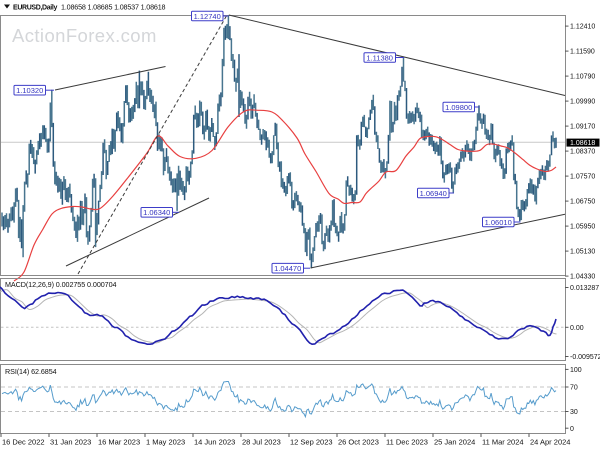  Describe the element at coordinates (379, 57) in the screenshot. I see `svg-text: 1.11380` at that location.